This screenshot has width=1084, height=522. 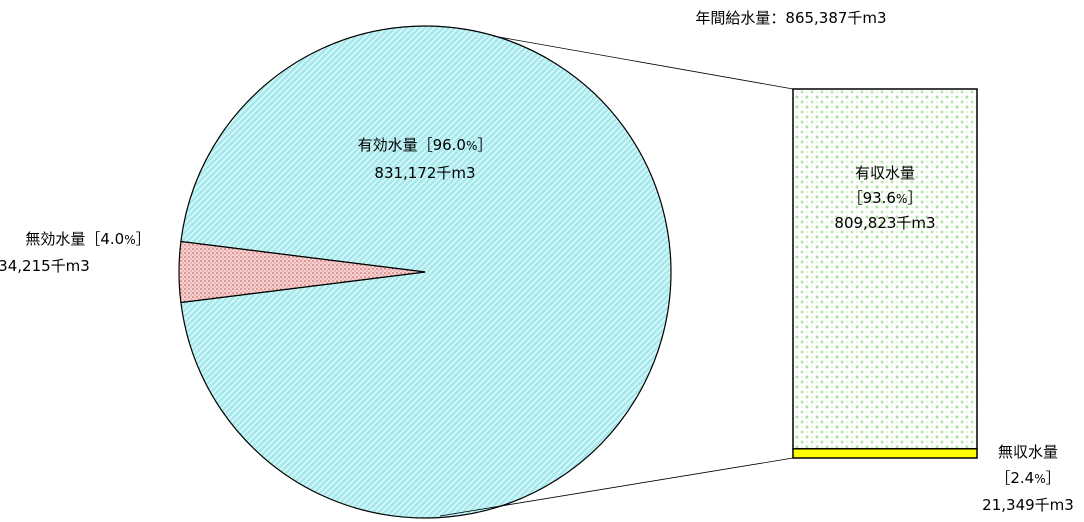 I want to click on connector-top, so click(x=643, y=62).